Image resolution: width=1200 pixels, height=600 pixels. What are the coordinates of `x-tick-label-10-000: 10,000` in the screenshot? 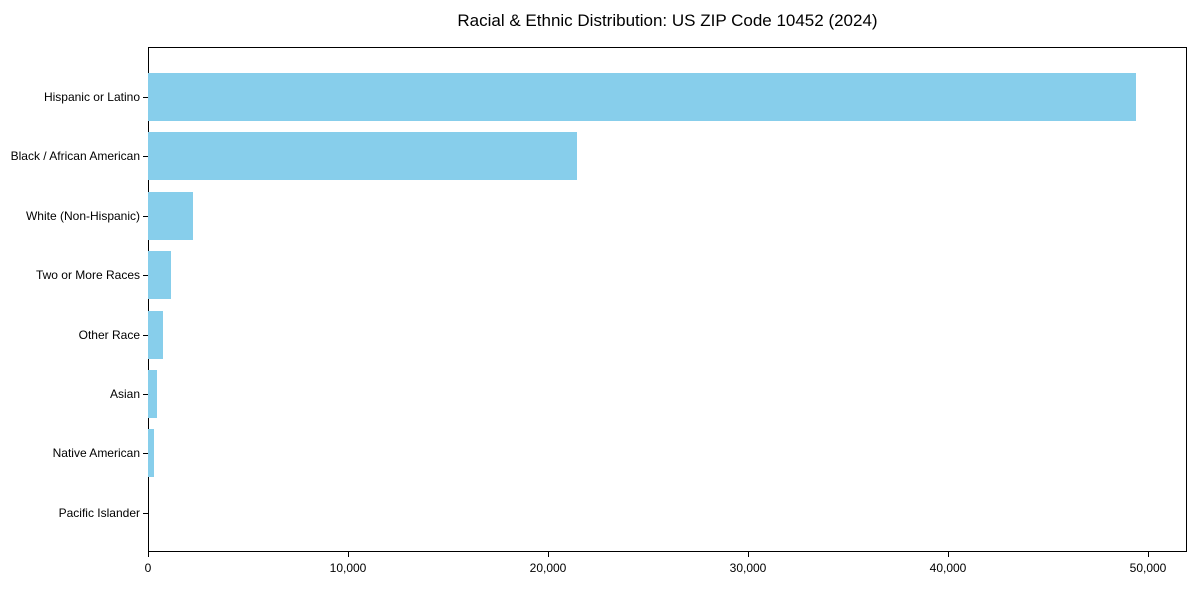 It's located at (348, 568).